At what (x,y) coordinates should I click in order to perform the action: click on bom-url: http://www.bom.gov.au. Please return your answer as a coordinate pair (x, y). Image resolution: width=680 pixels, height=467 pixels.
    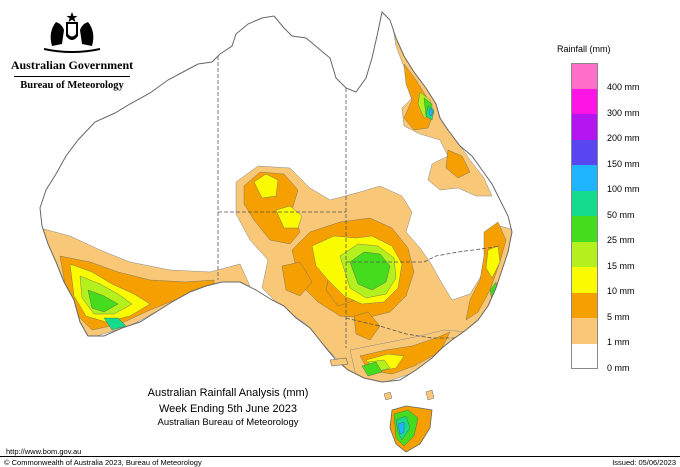
    Looking at the image, I should click on (44, 451).